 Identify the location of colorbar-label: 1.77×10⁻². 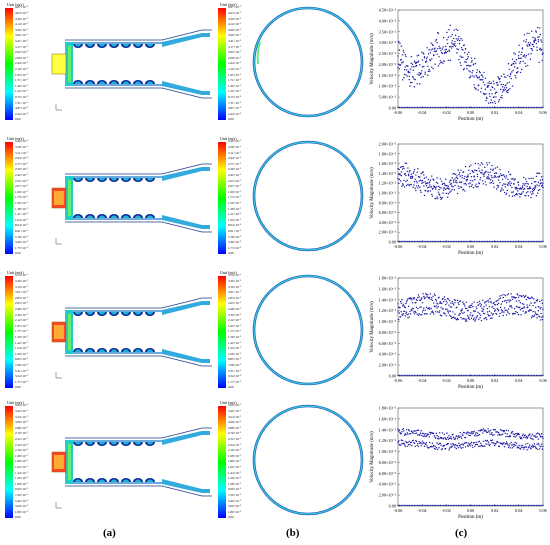
(235, 331).